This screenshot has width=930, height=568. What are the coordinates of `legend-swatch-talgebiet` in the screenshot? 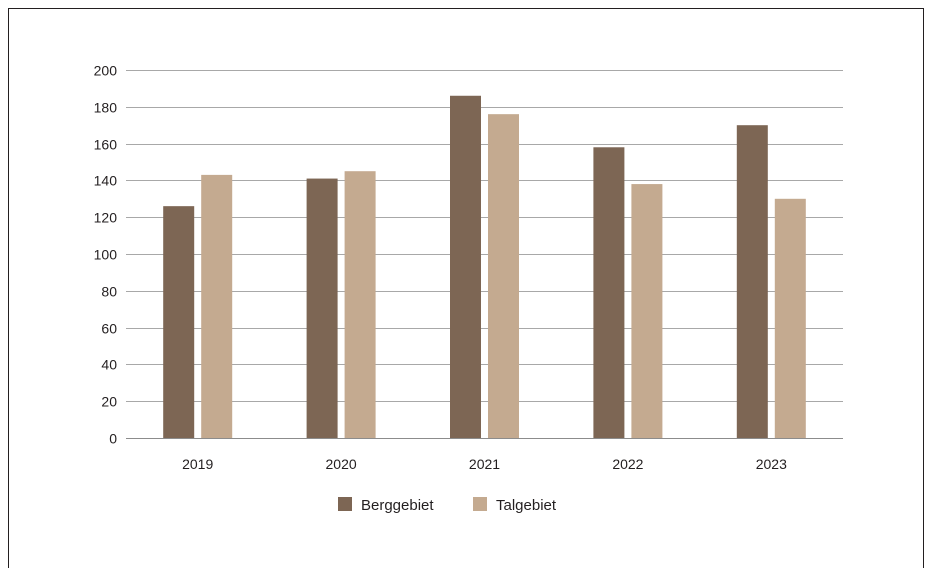 It's located at (480, 504).